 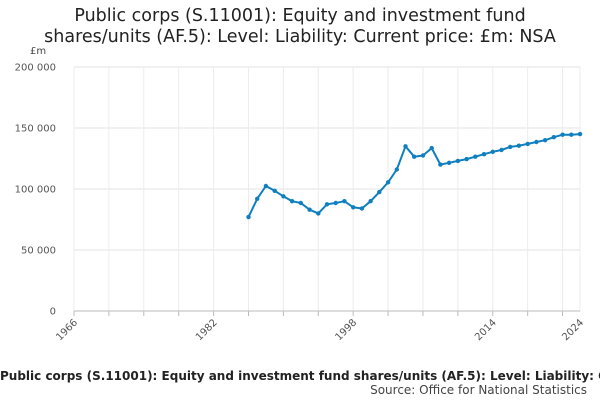 I want to click on y-tick-label: 100 000, so click(x=35, y=190).